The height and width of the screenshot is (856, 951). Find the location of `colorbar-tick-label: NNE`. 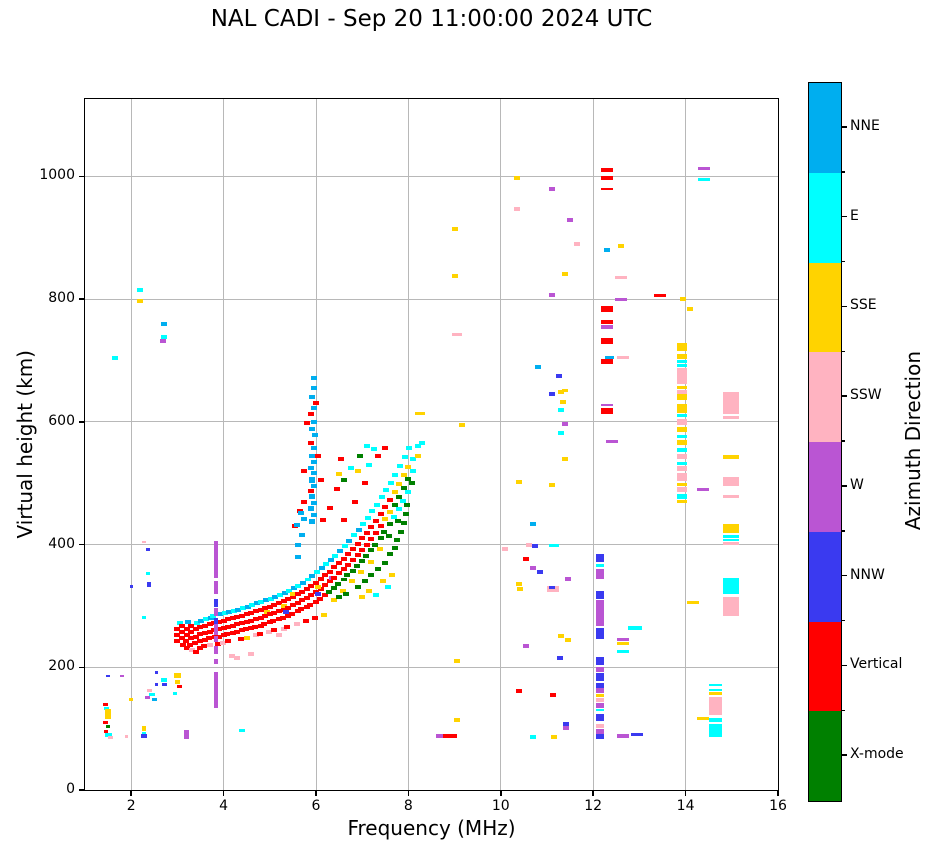

colorbar-tick-label: NNE is located at coordinates (865, 125).